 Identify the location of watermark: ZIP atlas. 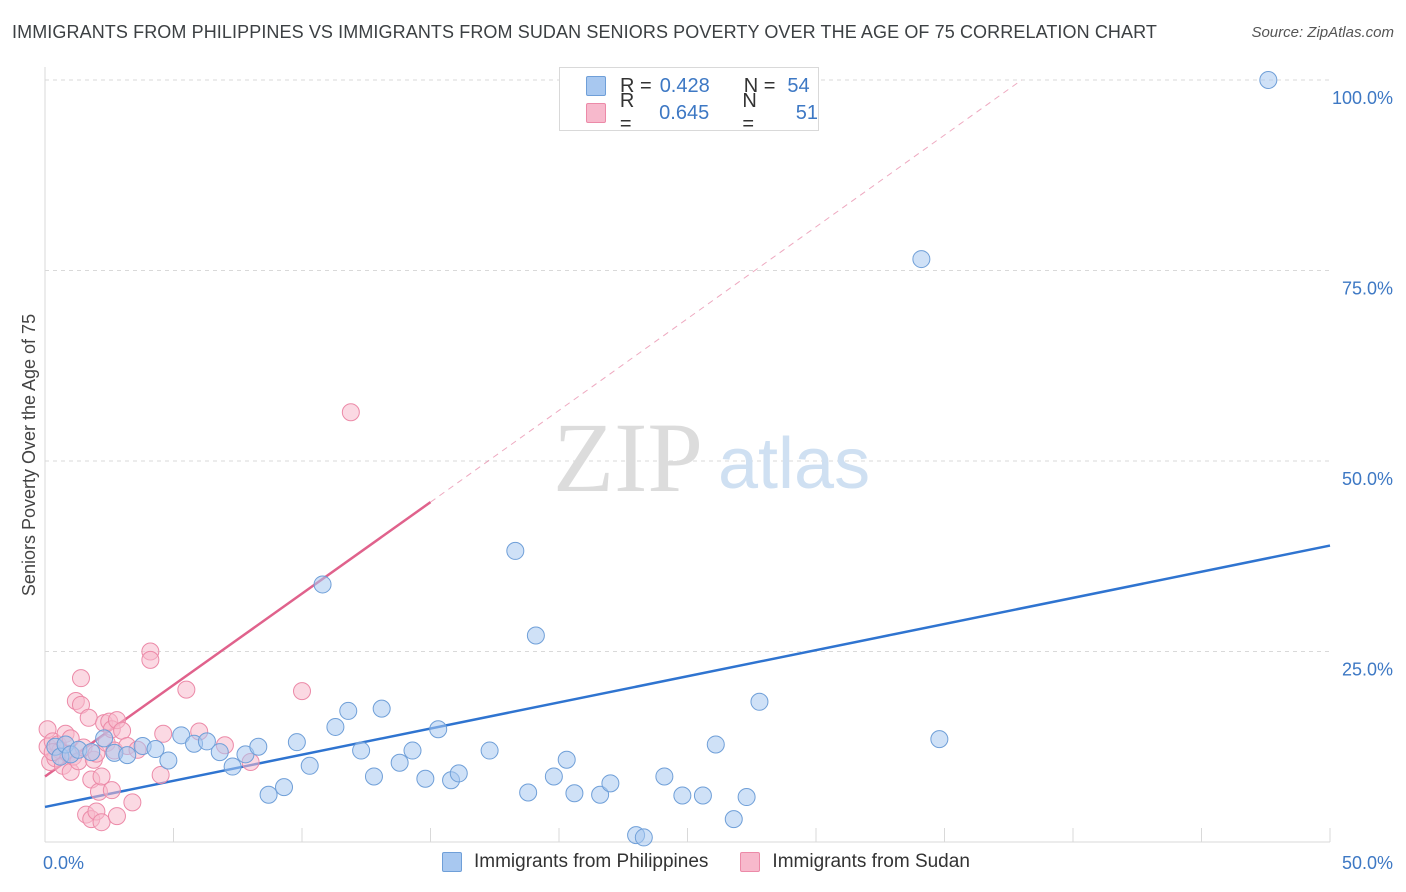
(711, 457).